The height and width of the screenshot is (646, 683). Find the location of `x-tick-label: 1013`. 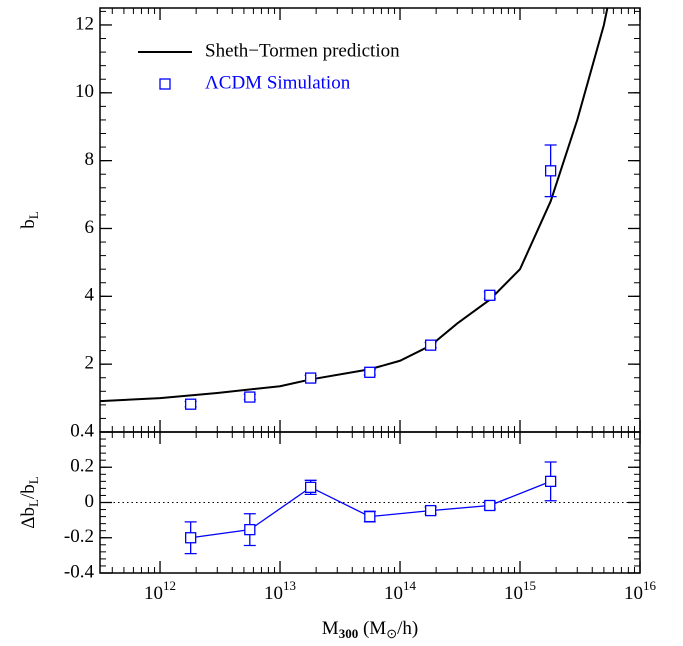

x-tick-label: 1013 is located at coordinates (280, 591).